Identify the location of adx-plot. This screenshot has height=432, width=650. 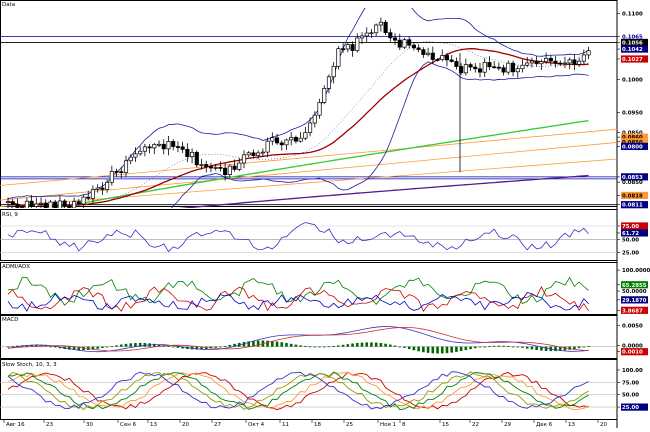
(298, 294).